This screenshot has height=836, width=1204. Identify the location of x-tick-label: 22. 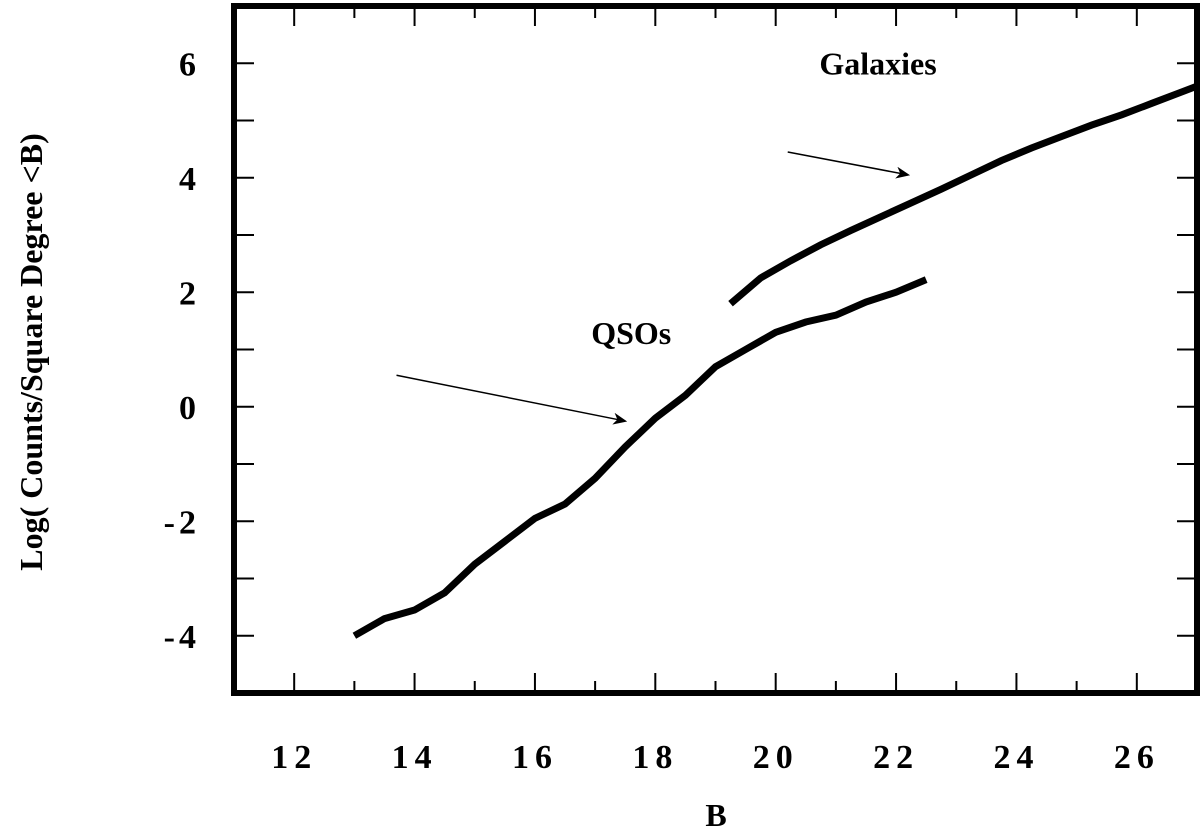
(896, 757).